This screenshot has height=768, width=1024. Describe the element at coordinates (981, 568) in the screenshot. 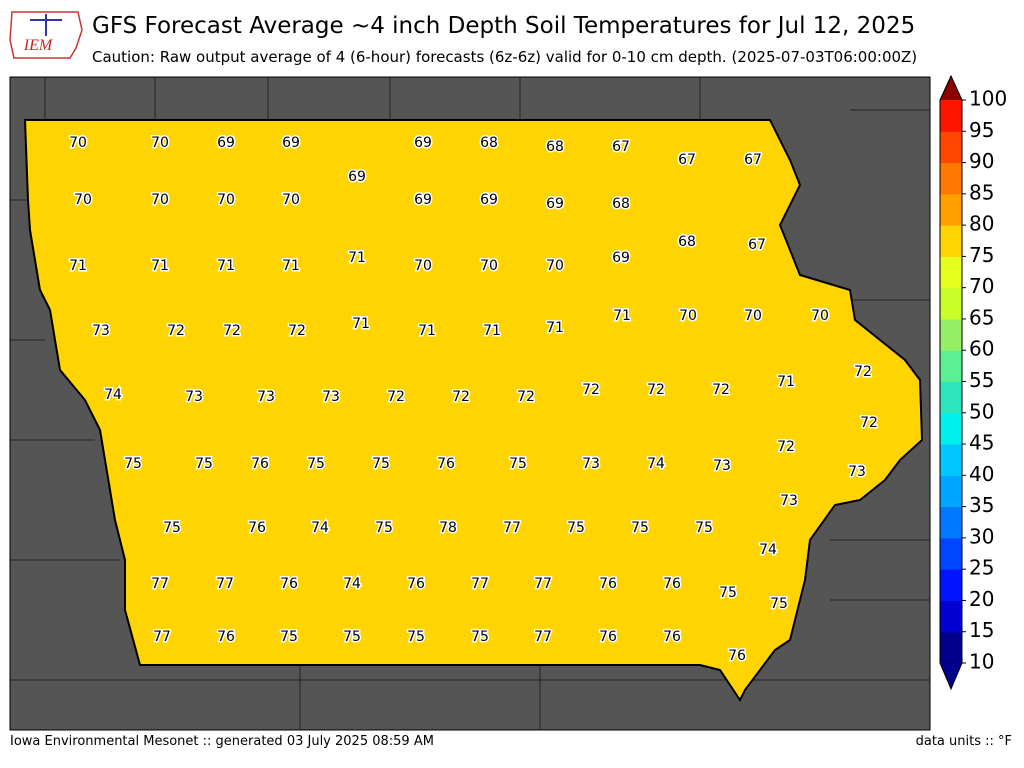

I see `colorbar-tick-label: 25` at that location.